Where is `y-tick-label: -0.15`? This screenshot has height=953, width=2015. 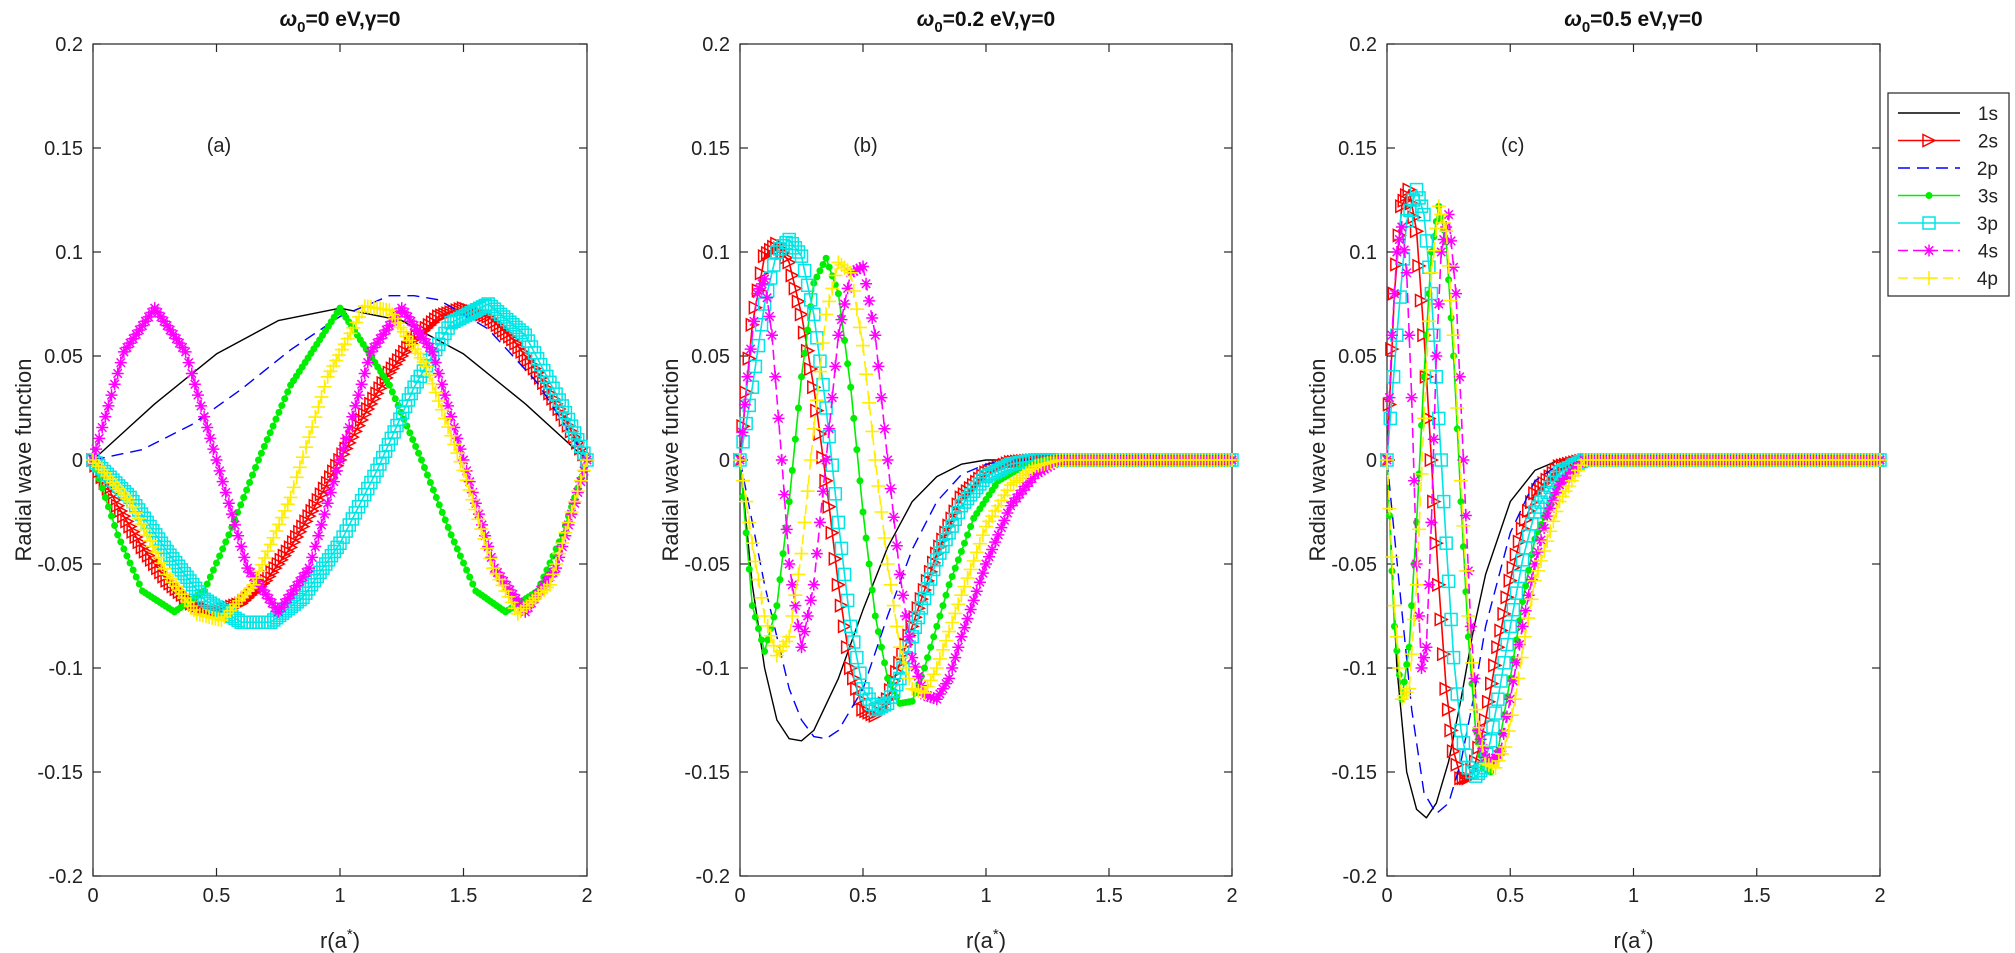
y-tick-label: -0.15 is located at coordinates (707, 773).